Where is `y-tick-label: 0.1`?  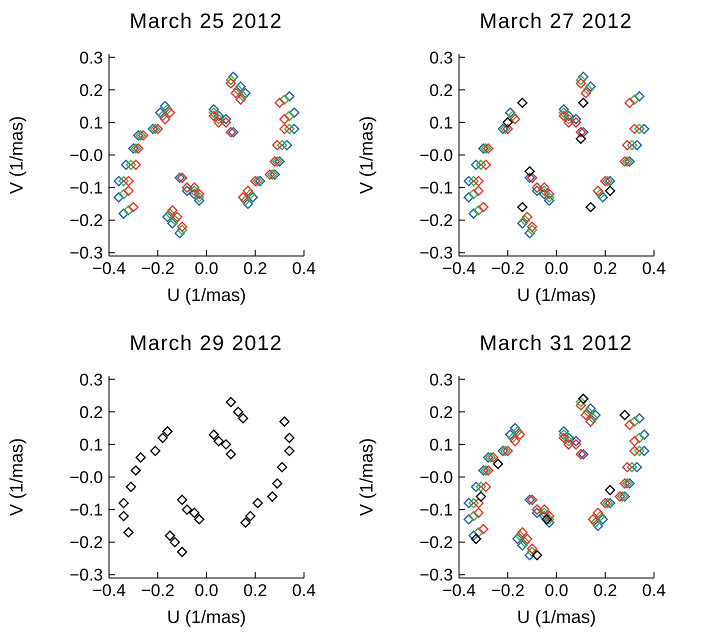 y-tick-label: 0.1 is located at coordinates (441, 122).